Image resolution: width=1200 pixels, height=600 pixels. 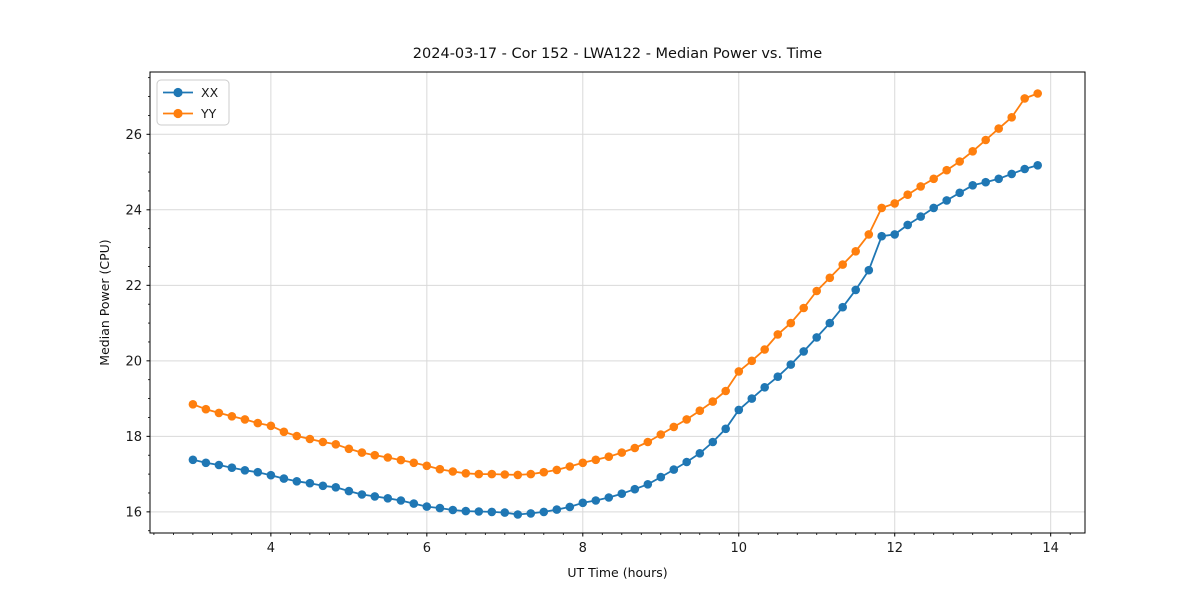 I want to click on x-tick-label: 12, so click(x=894, y=548).